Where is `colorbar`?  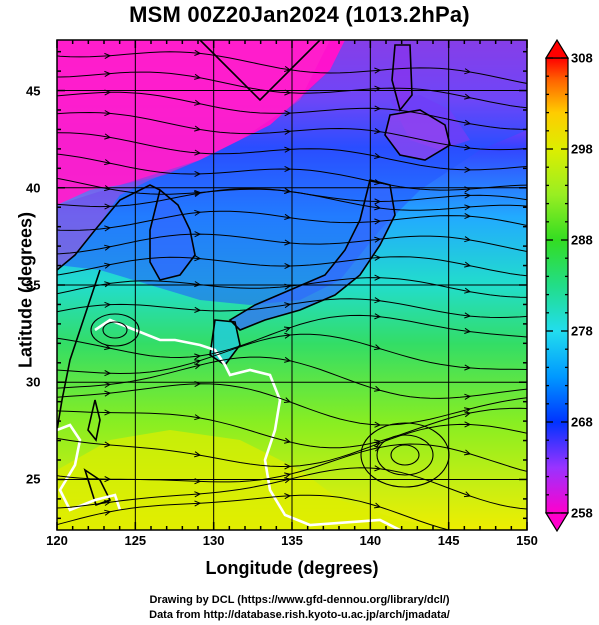 colorbar is located at coordinates (557, 285).